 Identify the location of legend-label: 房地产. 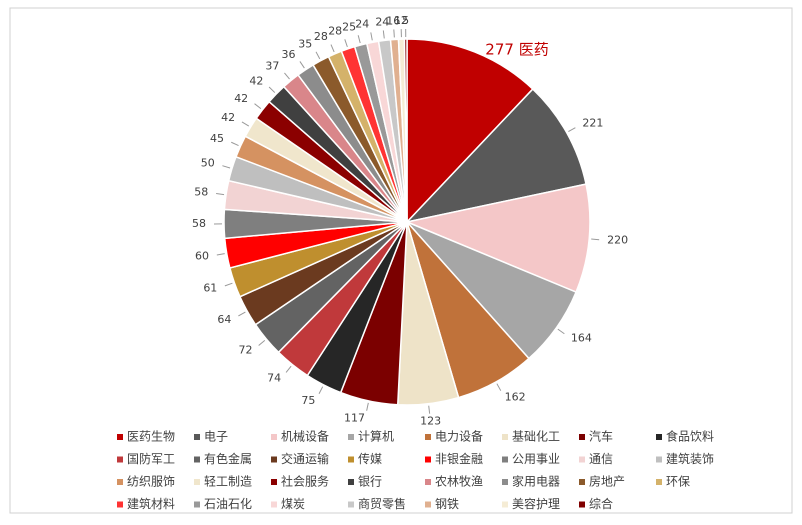
(607, 481).